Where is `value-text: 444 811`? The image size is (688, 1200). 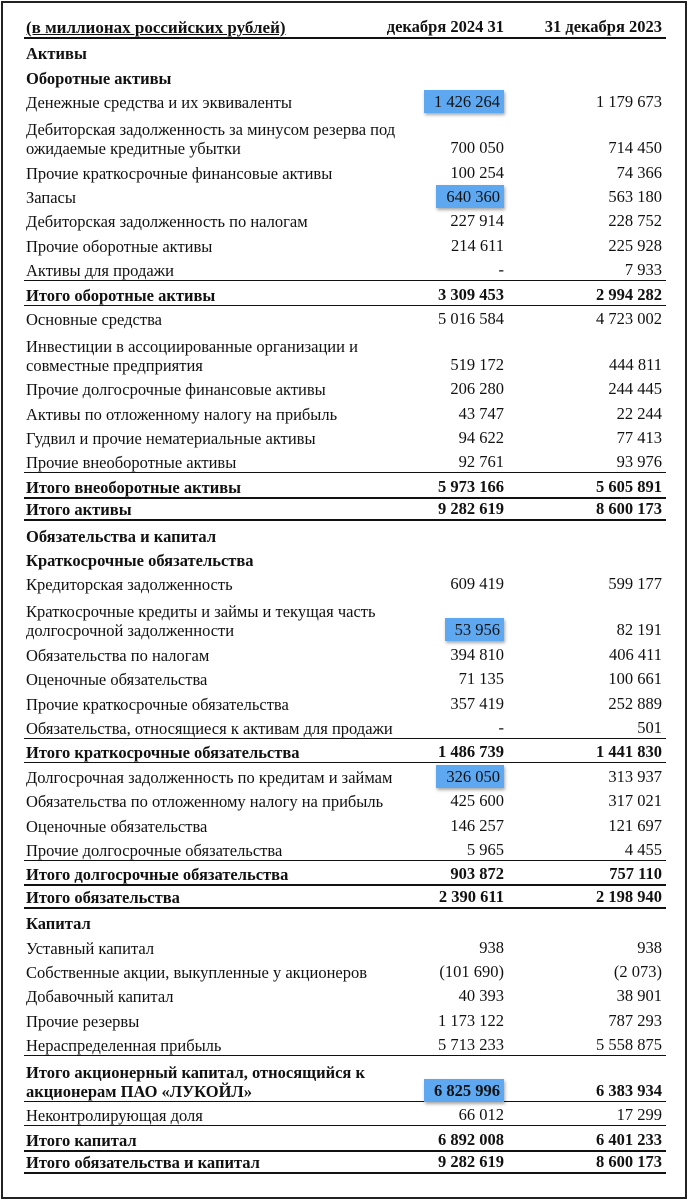
value-text: 444 811 is located at coordinates (635, 364).